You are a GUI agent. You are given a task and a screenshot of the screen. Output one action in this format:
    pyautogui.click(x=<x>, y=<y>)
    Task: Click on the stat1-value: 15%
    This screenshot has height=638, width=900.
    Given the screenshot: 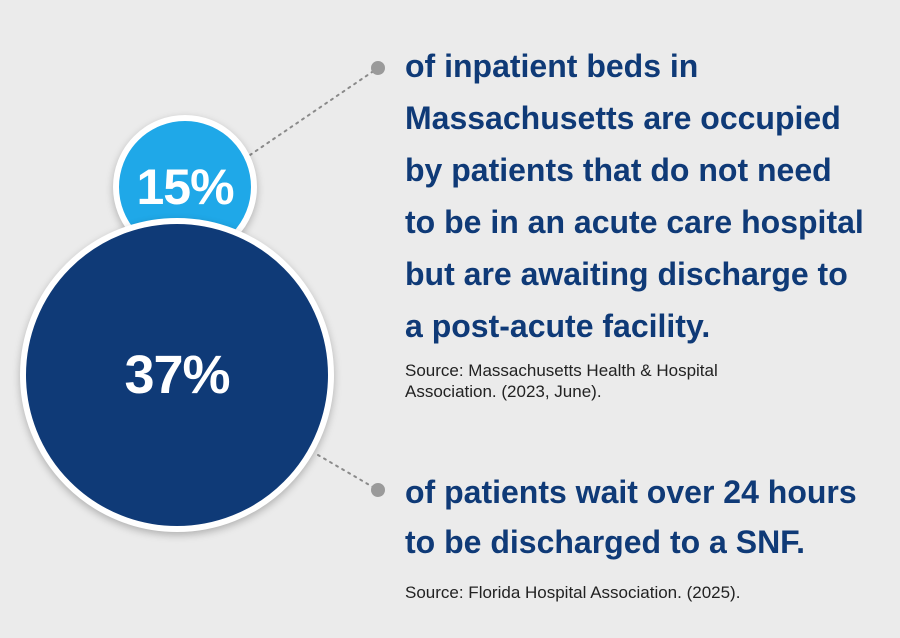 What is the action you would take?
    pyautogui.click(x=185, y=187)
    